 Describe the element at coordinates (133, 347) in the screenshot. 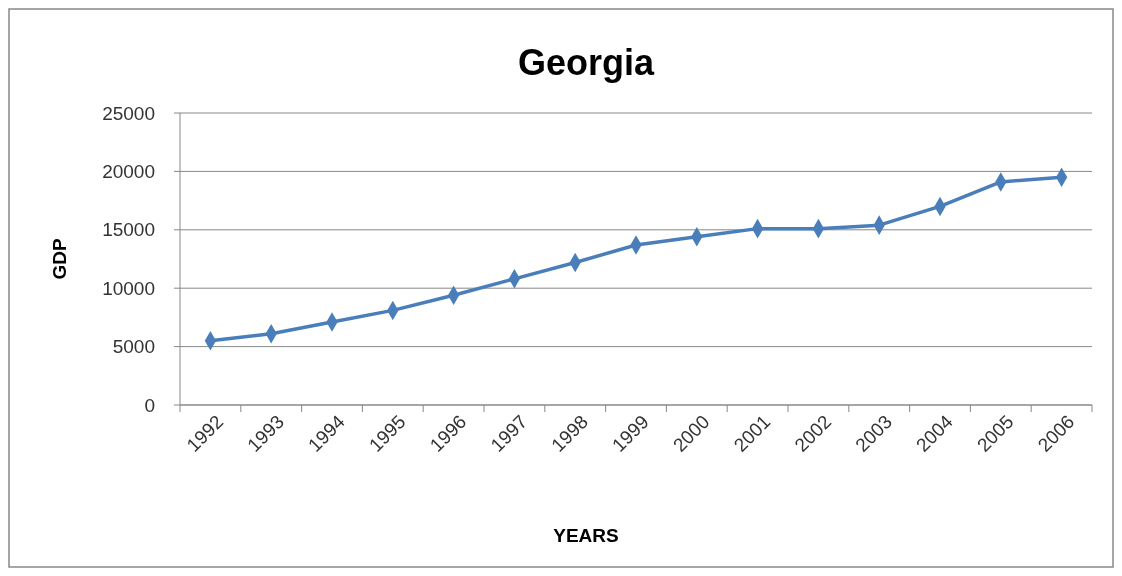

I see `y-tick-label: 5000` at that location.